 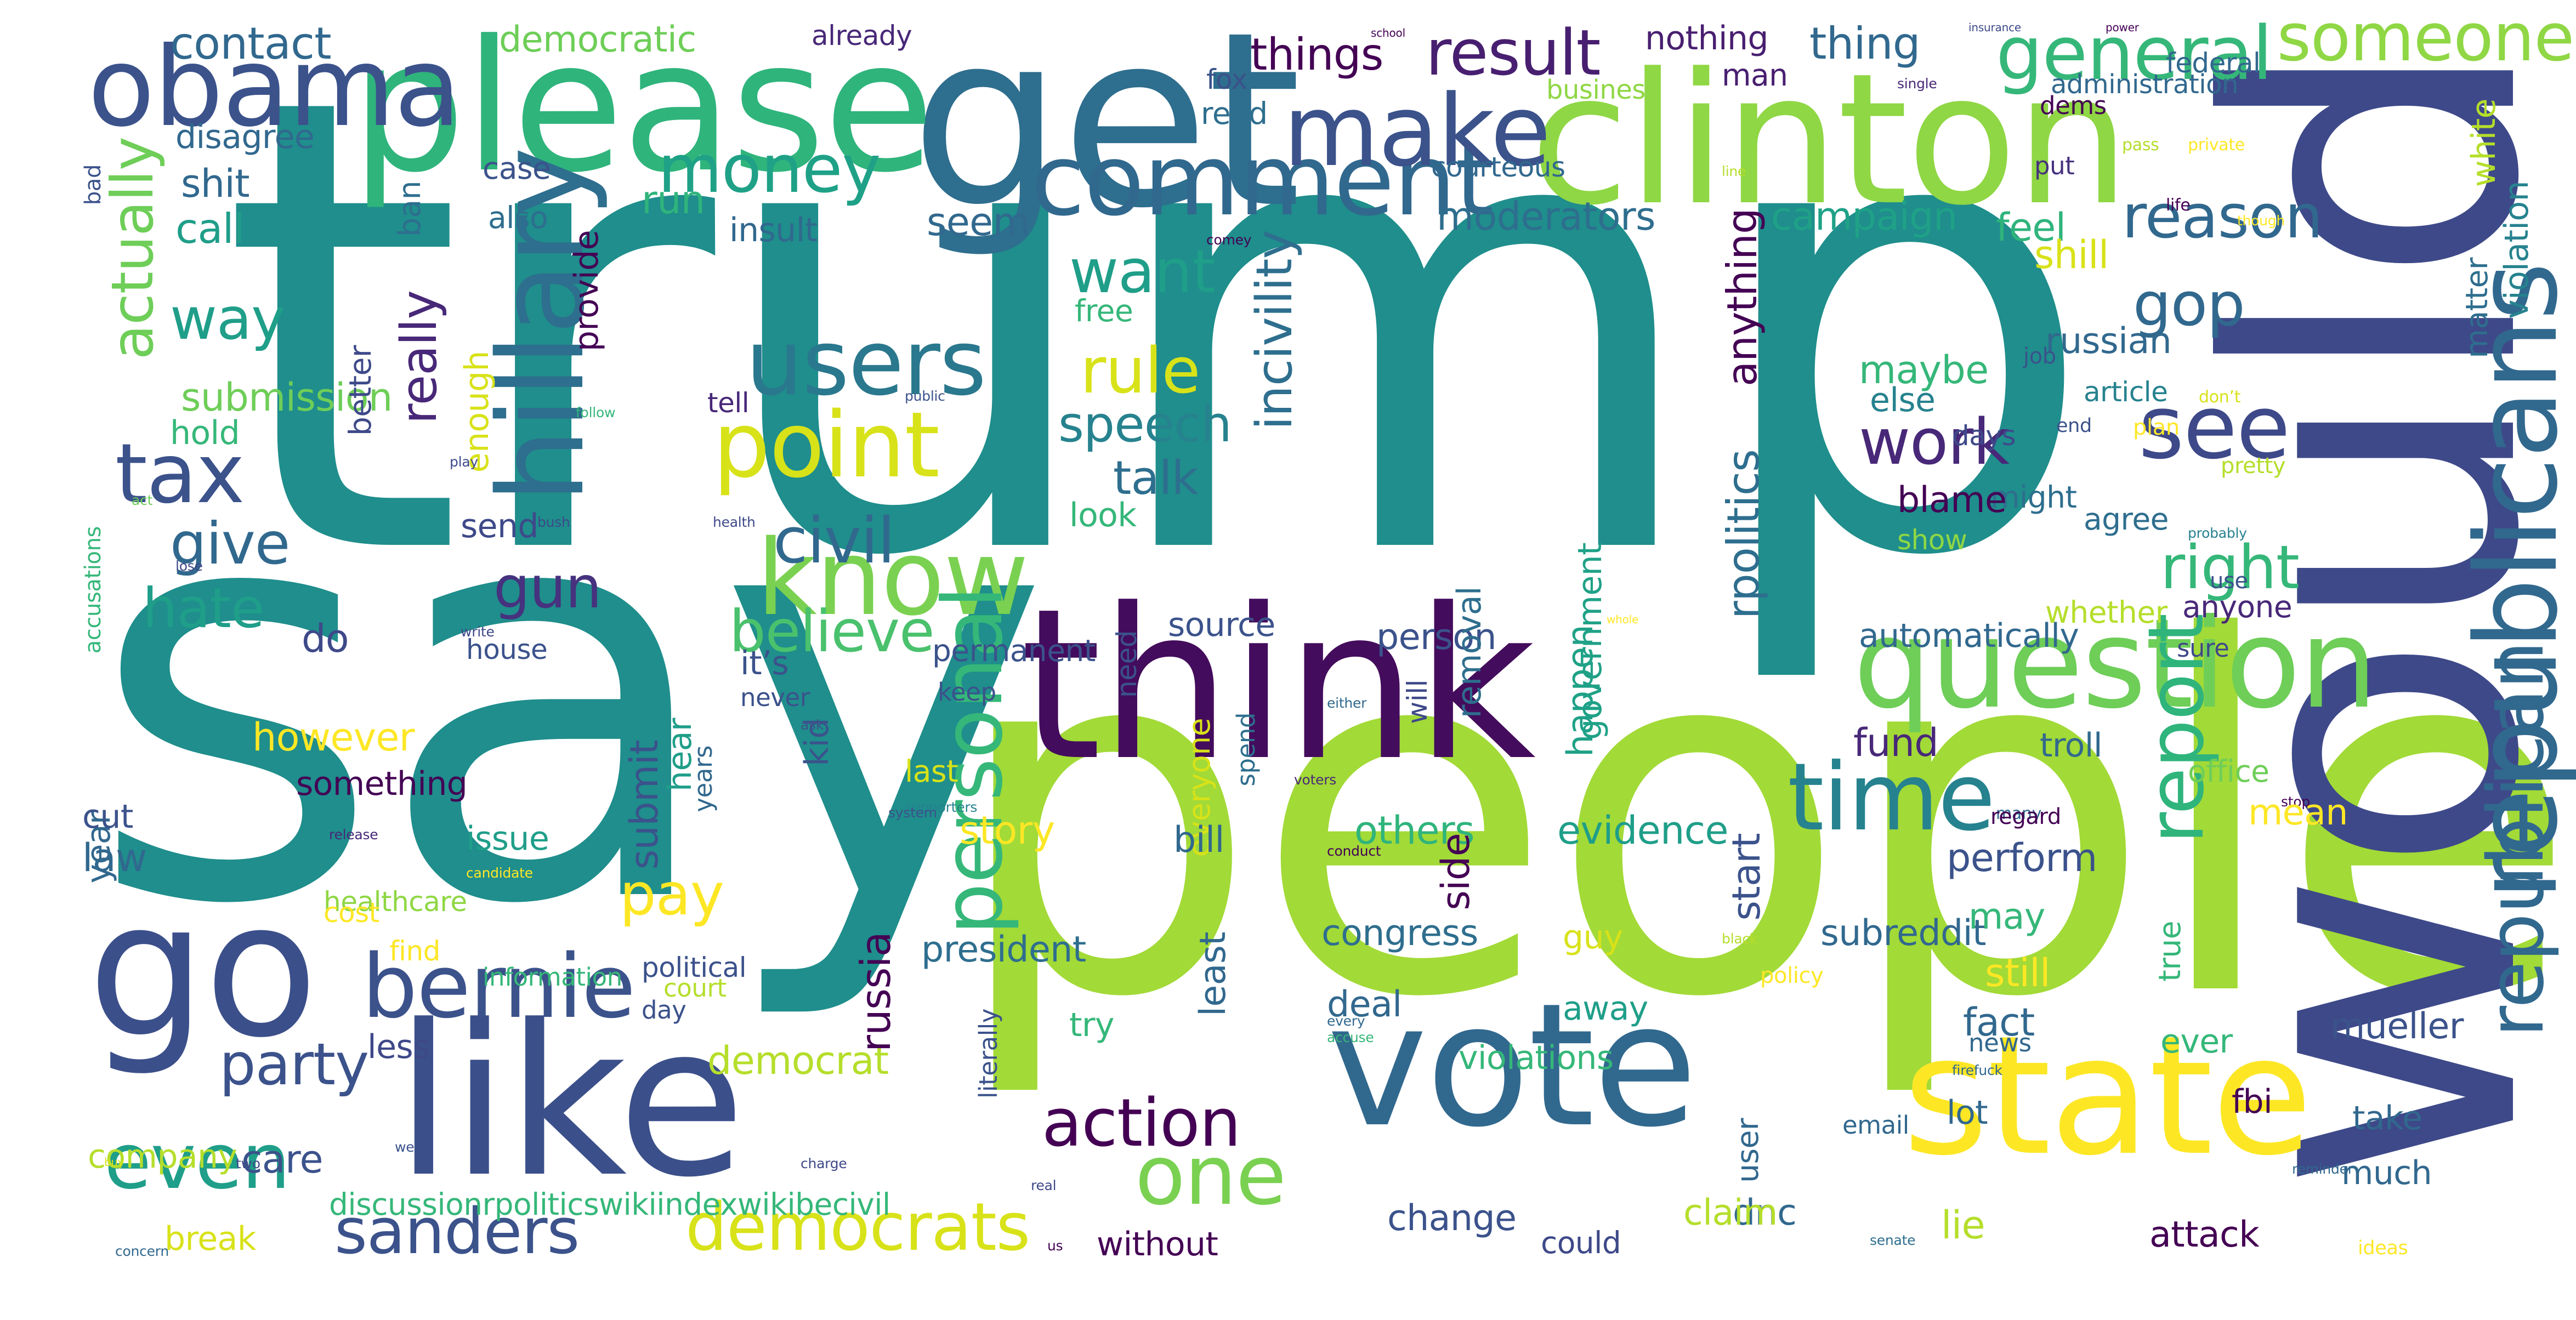 I want to click on word-incivility: incivility, so click(x=1274, y=330).